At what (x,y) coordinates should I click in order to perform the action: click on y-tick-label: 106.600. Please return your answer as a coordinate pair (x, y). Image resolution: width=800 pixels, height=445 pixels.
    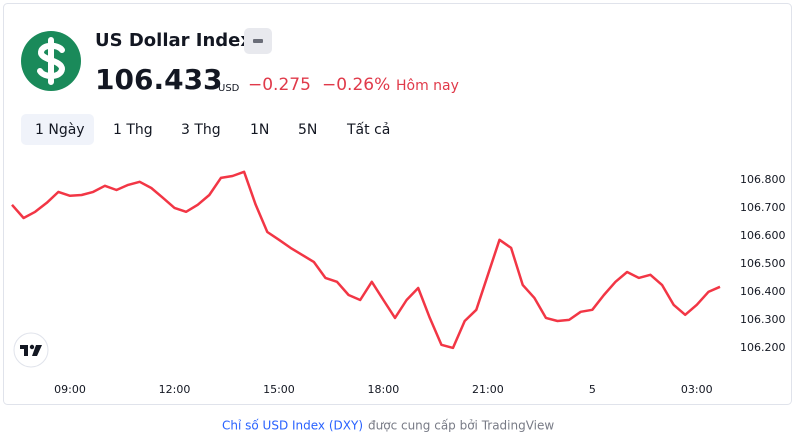
    Looking at the image, I should click on (763, 235).